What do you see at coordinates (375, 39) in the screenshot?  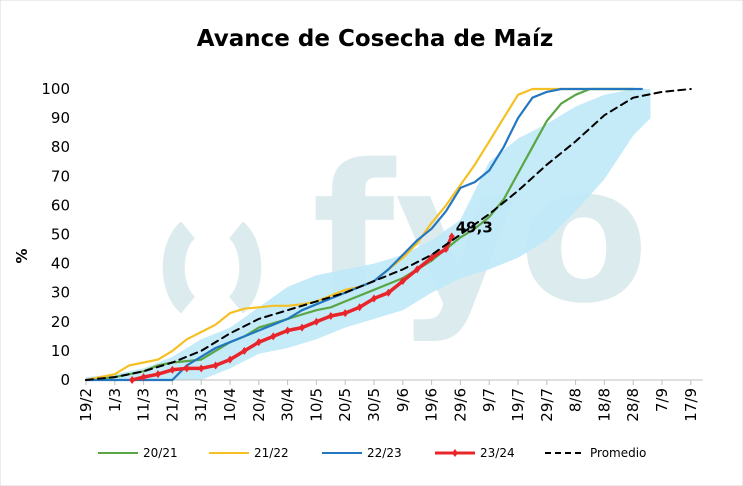 I see `chart-title: Avance de Cosecha de Maíz` at bounding box center [375, 39].